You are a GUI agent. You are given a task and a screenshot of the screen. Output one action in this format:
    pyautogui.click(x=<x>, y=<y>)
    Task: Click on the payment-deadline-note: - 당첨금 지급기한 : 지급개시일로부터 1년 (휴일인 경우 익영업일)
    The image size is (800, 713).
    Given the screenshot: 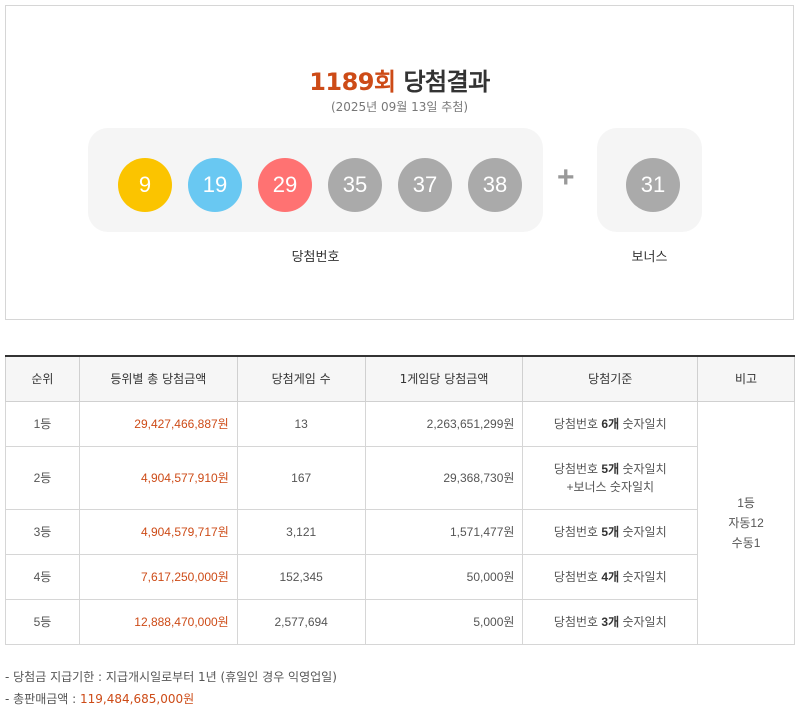 What is the action you would take?
    pyautogui.click(x=171, y=677)
    